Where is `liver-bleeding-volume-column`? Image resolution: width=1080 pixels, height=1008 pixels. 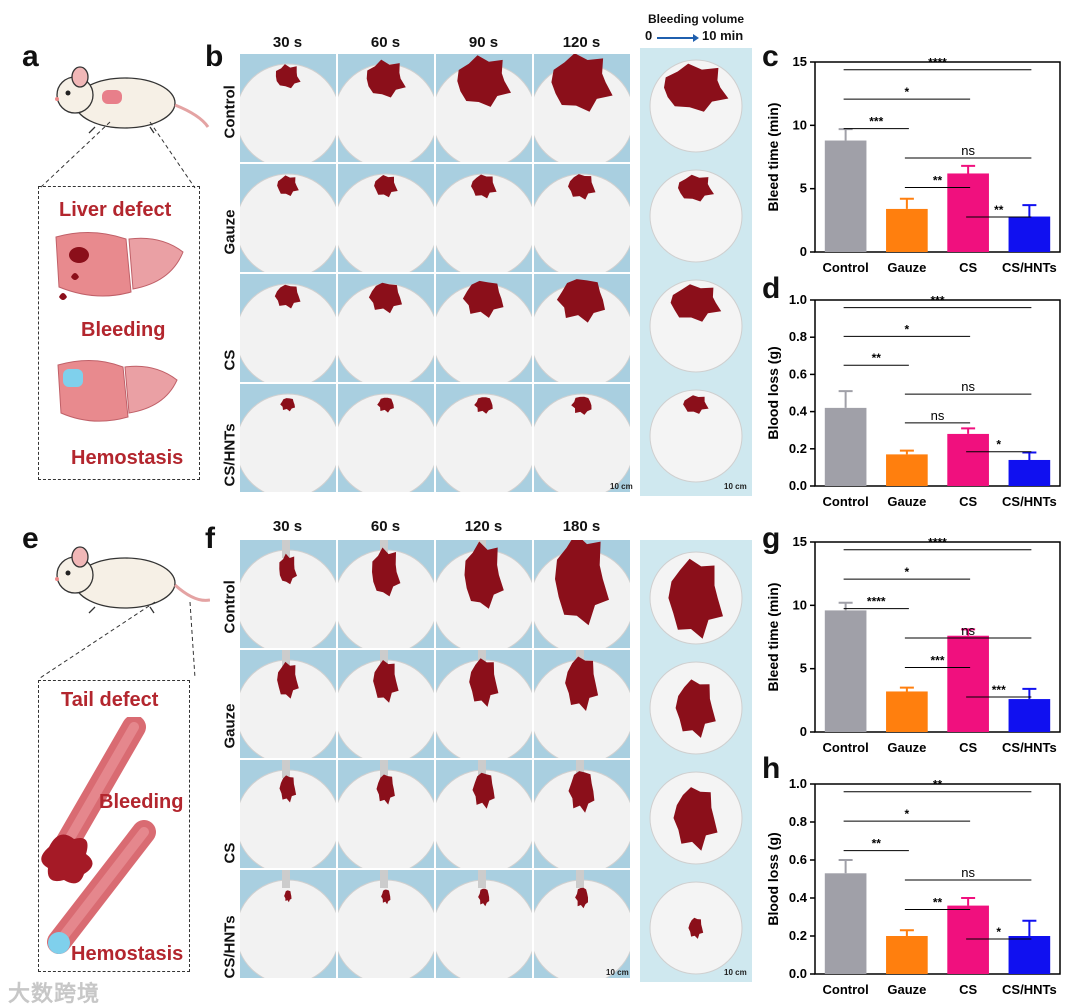
liver-bleeding-volume-column is located at coordinates (696, 272).